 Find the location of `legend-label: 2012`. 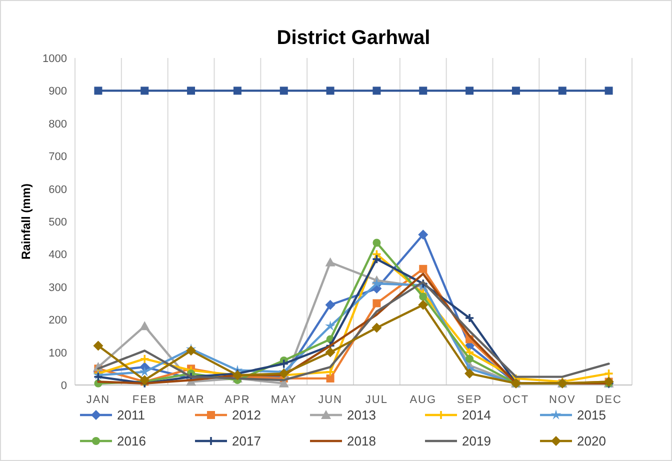

legend-label: 2012 is located at coordinates (246, 415).